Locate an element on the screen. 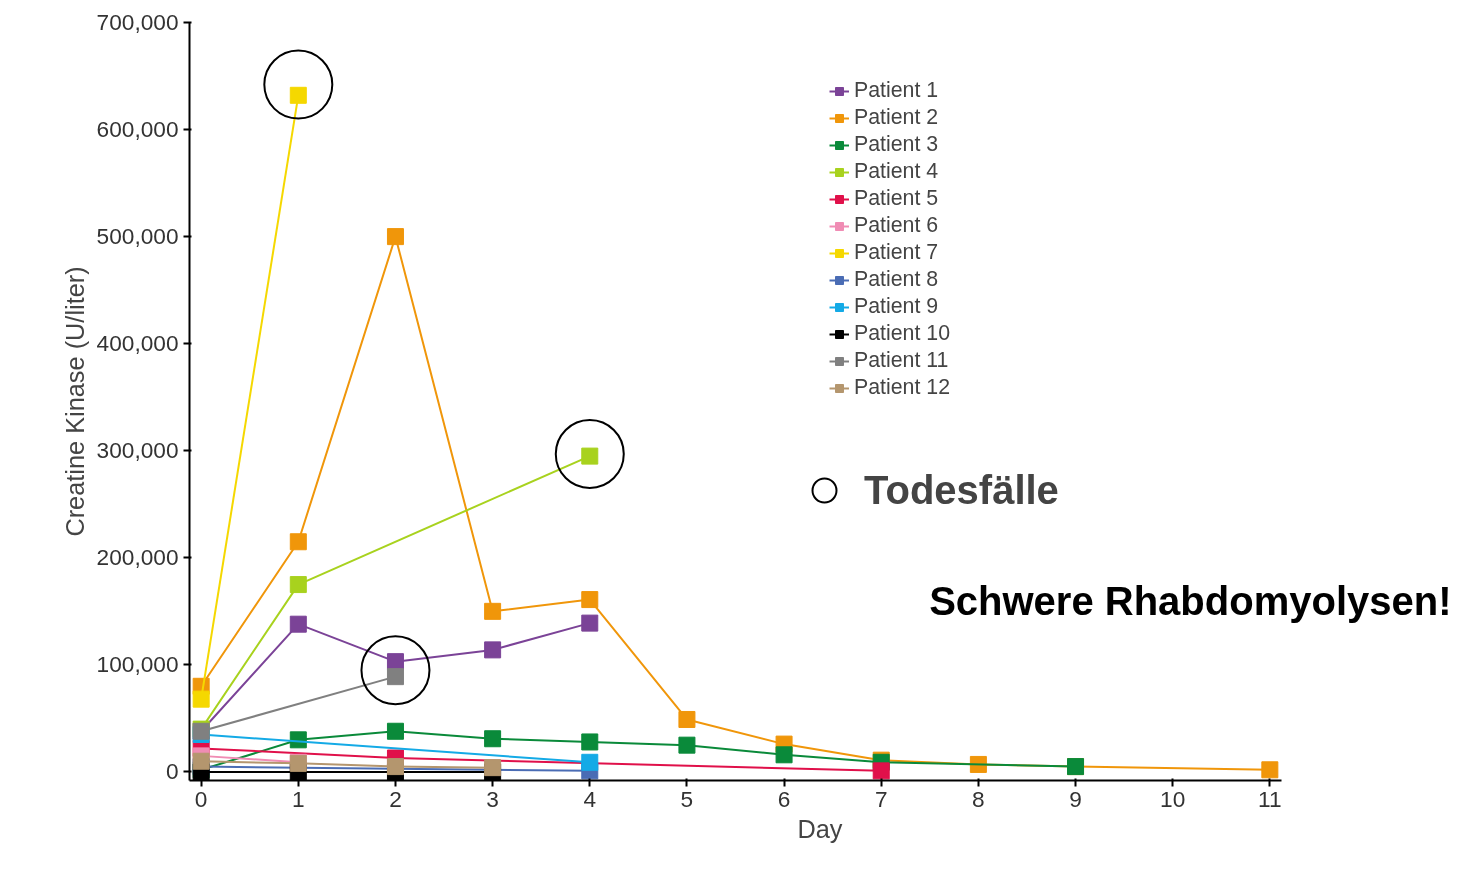 This screenshot has height=874, width=1459. legend-label: Patient 3 is located at coordinates (896, 144).